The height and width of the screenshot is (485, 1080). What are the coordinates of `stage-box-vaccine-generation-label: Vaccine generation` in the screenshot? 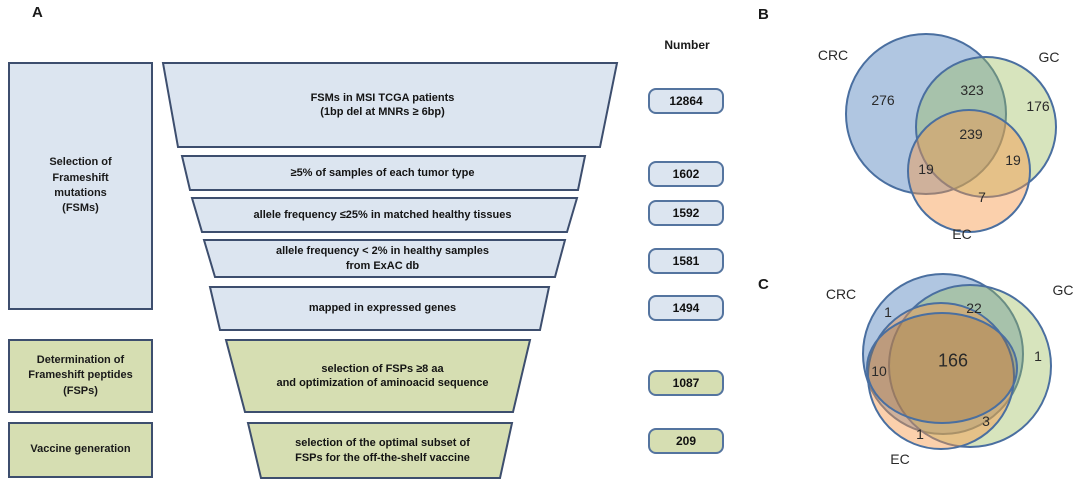 It's located at (80, 449).